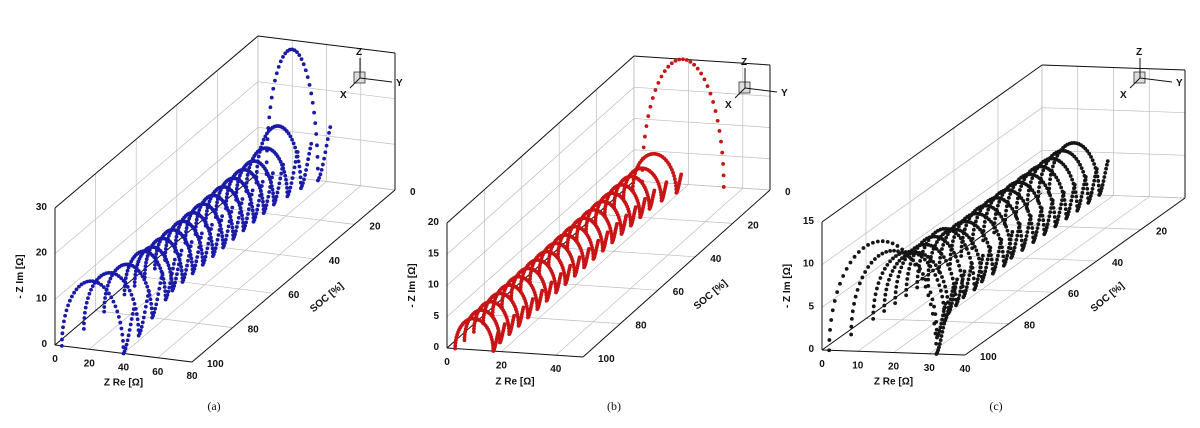 The width and height of the screenshot is (1200, 428). Describe the element at coordinates (42, 298) in the screenshot. I see `z-tick-label: 10` at that location.